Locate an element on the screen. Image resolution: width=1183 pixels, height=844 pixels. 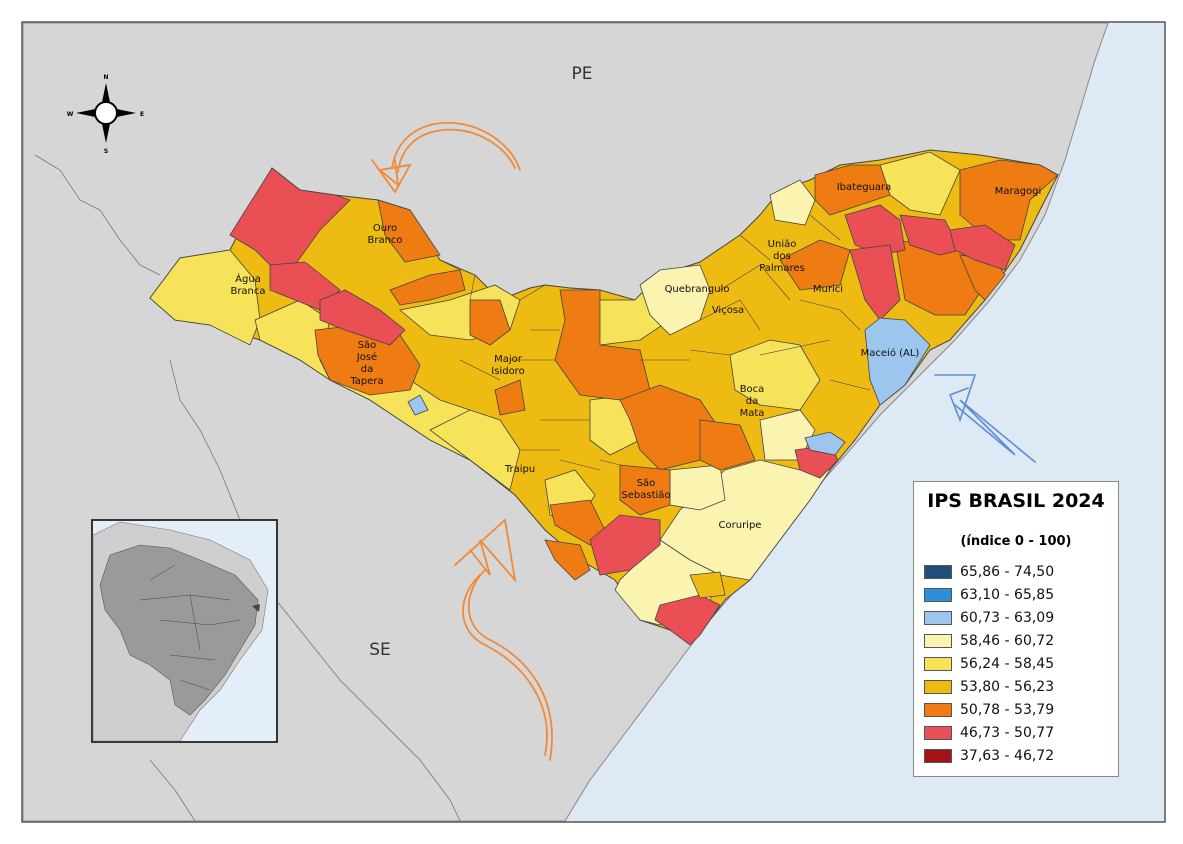
legend-label: 63,10 - 65,85 is located at coordinates (1007, 594).